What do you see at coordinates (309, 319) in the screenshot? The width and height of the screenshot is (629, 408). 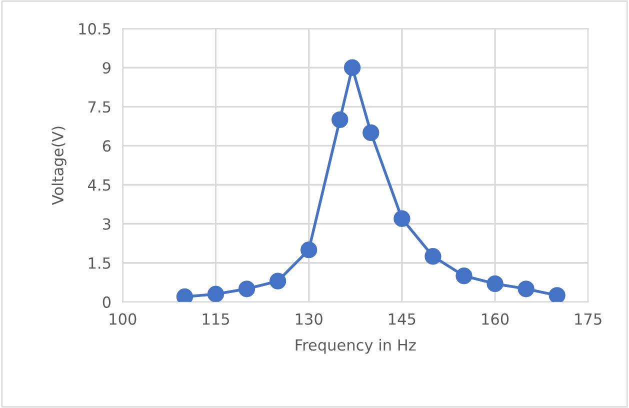 I see `x-tick-label: 130` at bounding box center [309, 319].